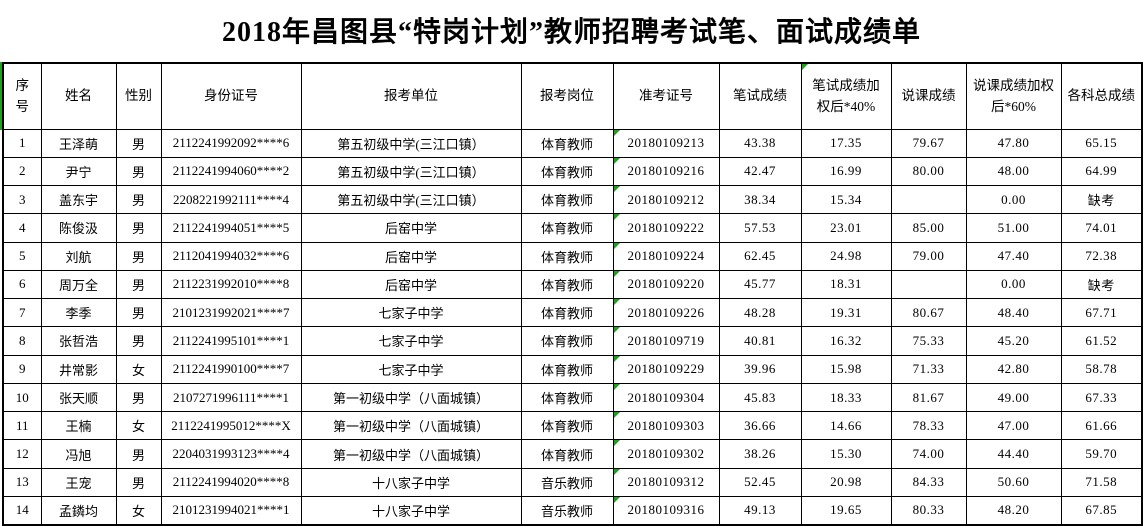 The width and height of the screenshot is (1143, 526). What do you see at coordinates (666, 510) in the screenshot?
I see `cell-exam-id: 20180109316` at bounding box center [666, 510].